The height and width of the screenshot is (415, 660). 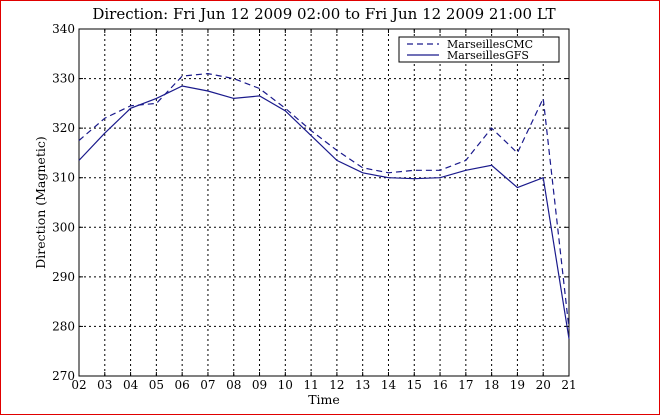 I want to click on x-tick-label: 08, so click(x=233, y=385).